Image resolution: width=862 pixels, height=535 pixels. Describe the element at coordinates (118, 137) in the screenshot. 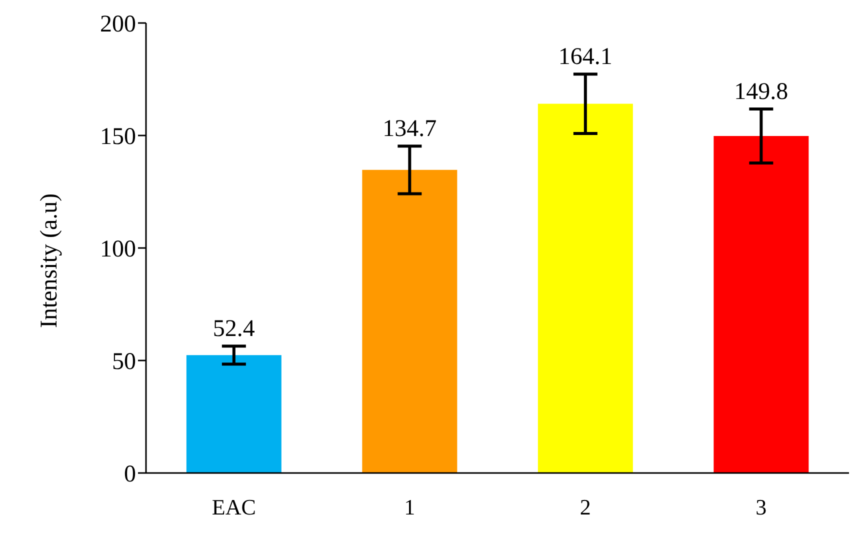

I see `y-tick-label: 150` at that location.